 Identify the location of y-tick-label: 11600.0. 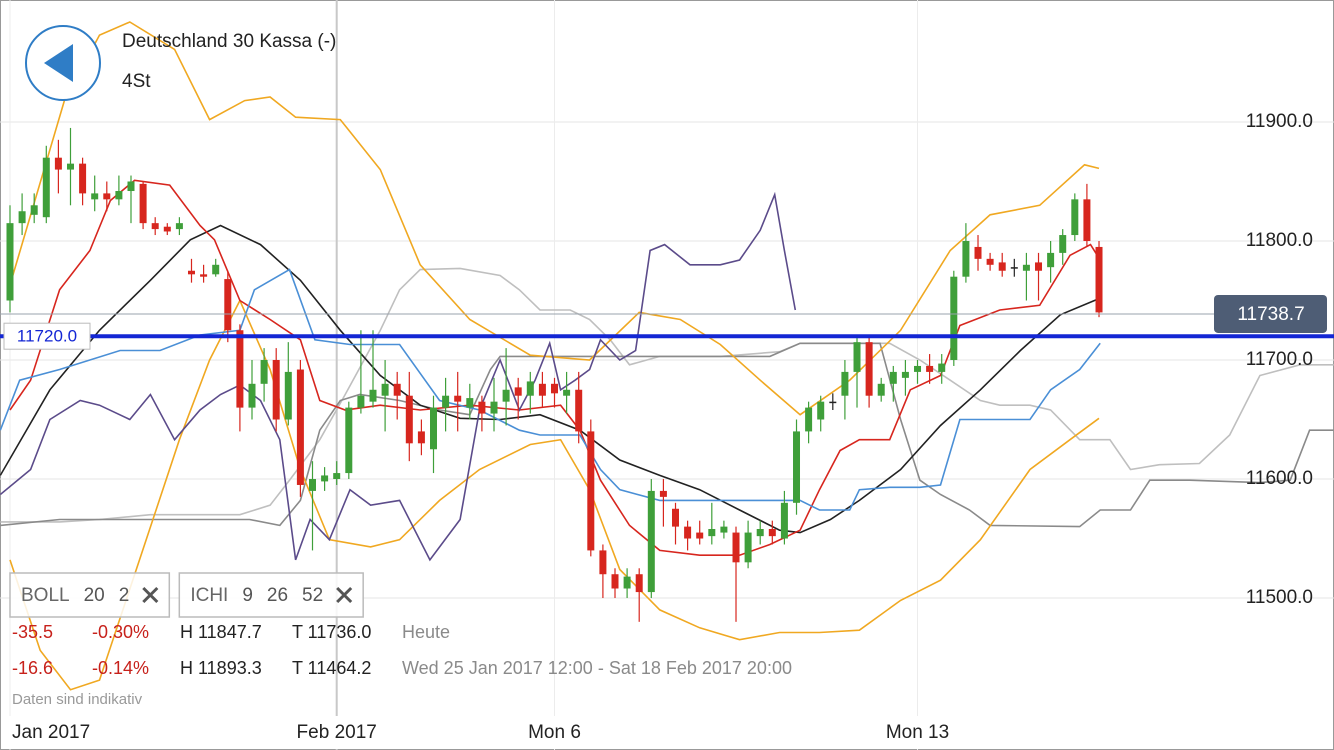
(1279, 478).